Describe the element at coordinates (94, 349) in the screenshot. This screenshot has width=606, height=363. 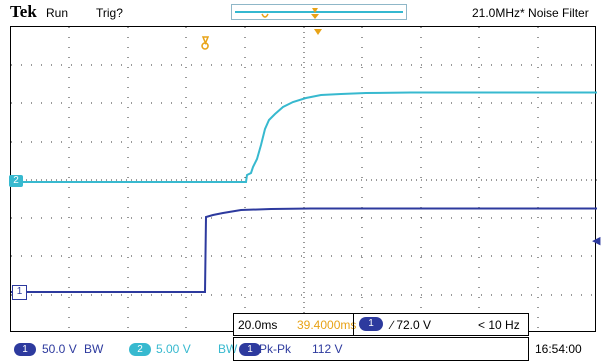
I see `ch1-bandwidth-icon: BW` at that location.